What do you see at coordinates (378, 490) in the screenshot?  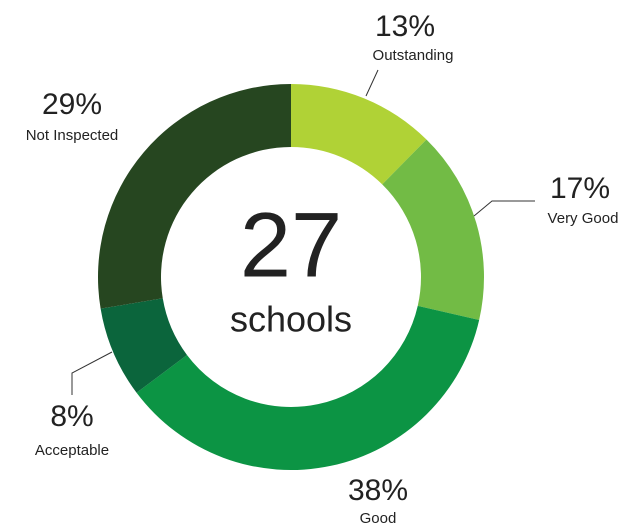 I see `percent-label: 38%` at bounding box center [378, 490].